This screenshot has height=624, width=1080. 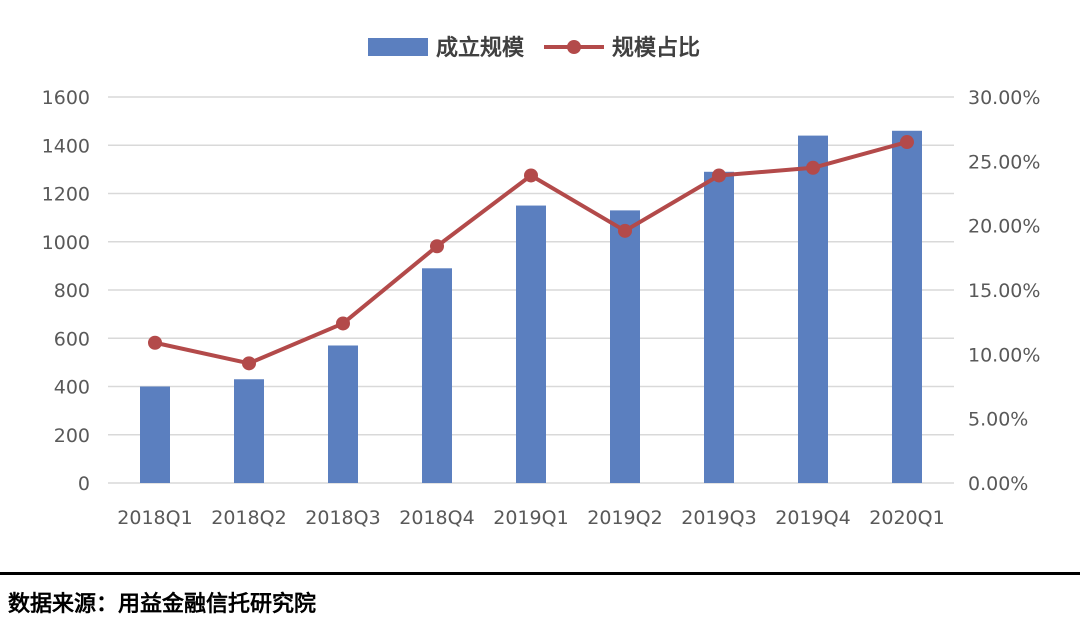 What do you see at coordinates (66, 146) in the screenshot?
I see `y-left-tick-label: 1400` at bounding box center [66, 146].